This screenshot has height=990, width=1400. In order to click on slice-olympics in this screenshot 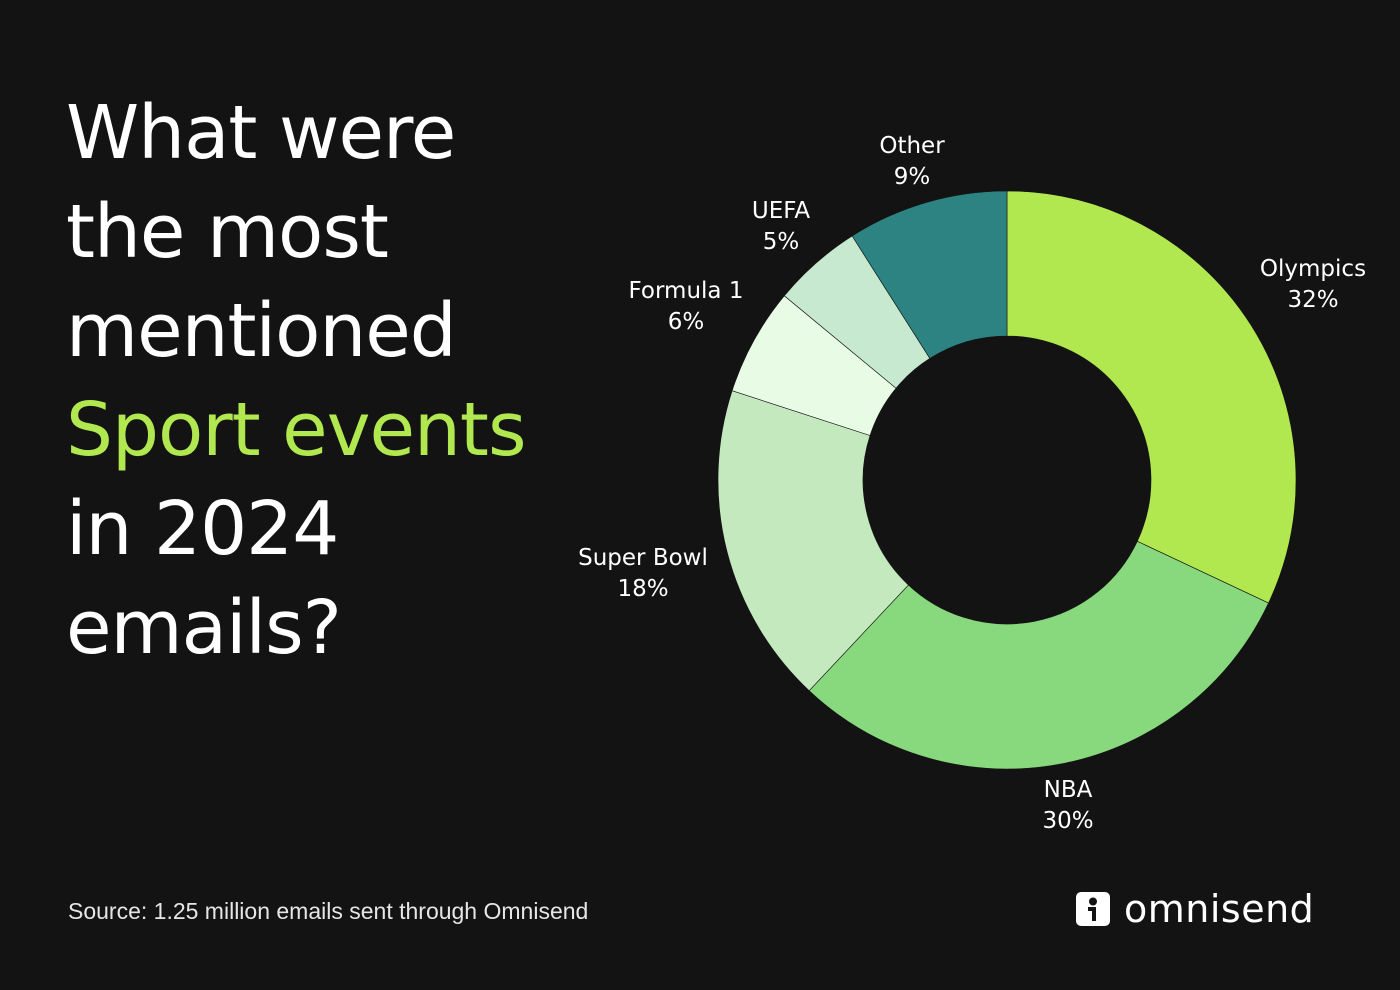, I will do `click(1151, 397)`.